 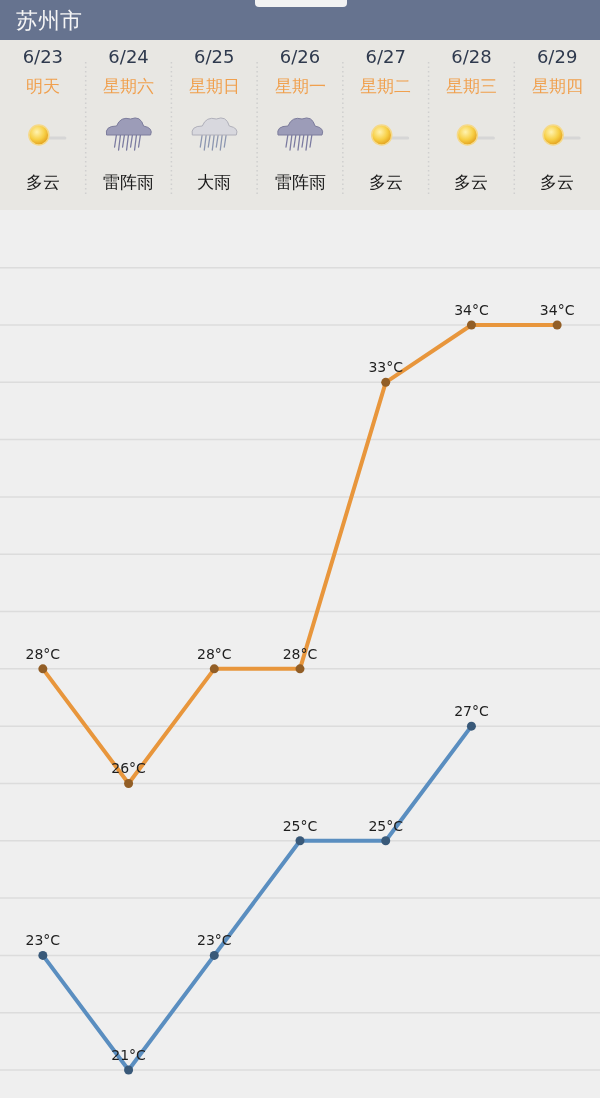 I want to click on data-label: 33°C, so click(x=386, y=367).